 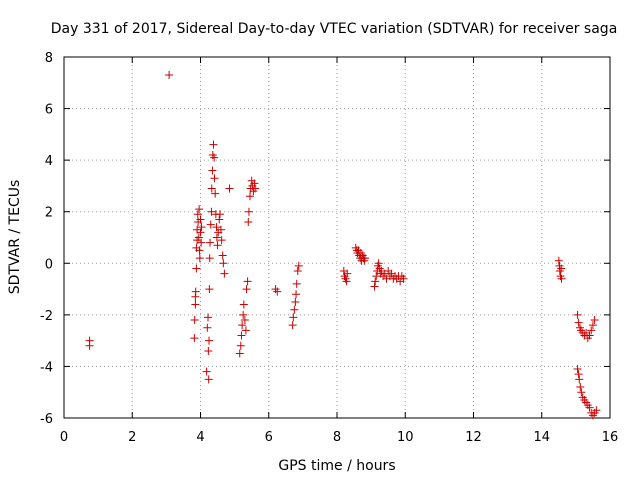 I want to click on y-tick-label: 8, so click(x=49, y=58).